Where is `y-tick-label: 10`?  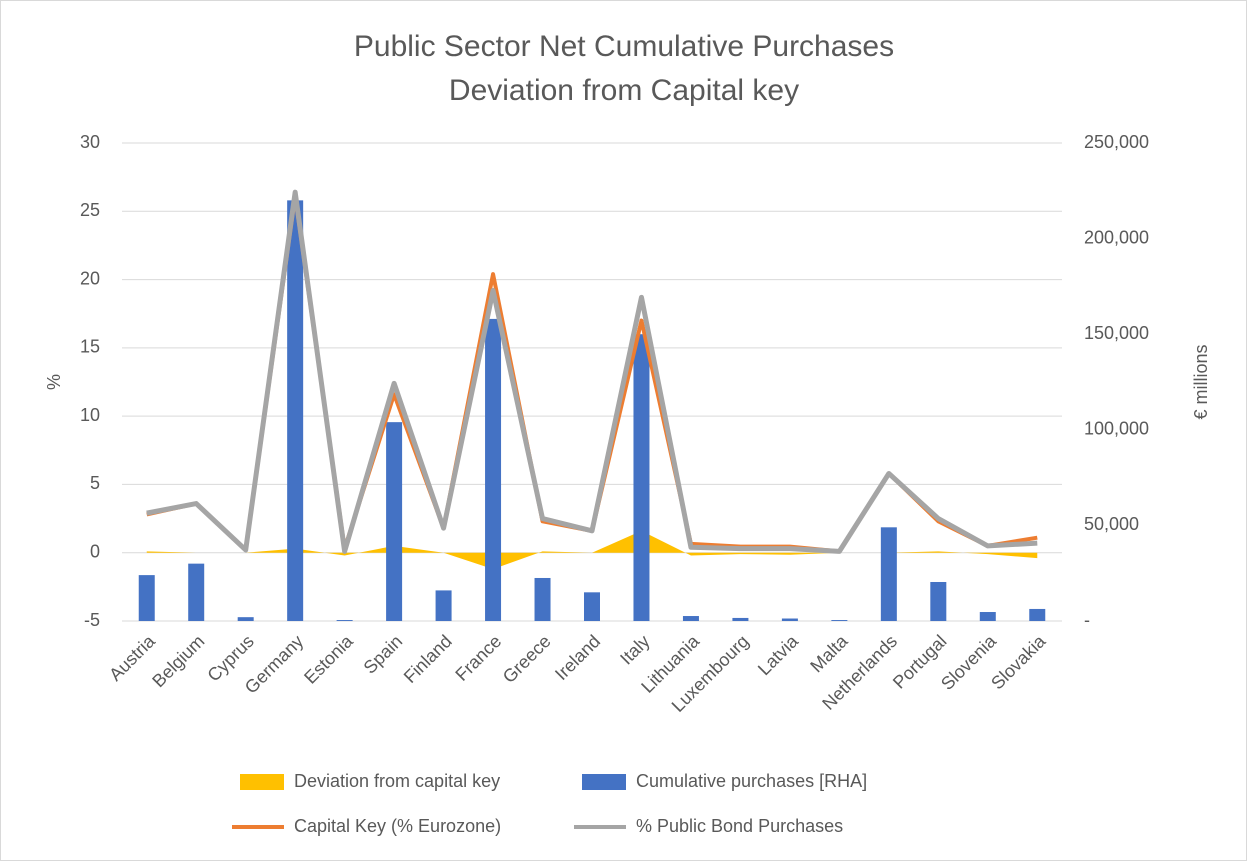 y-tick-label: 10 is located at coordinates (90, 415).